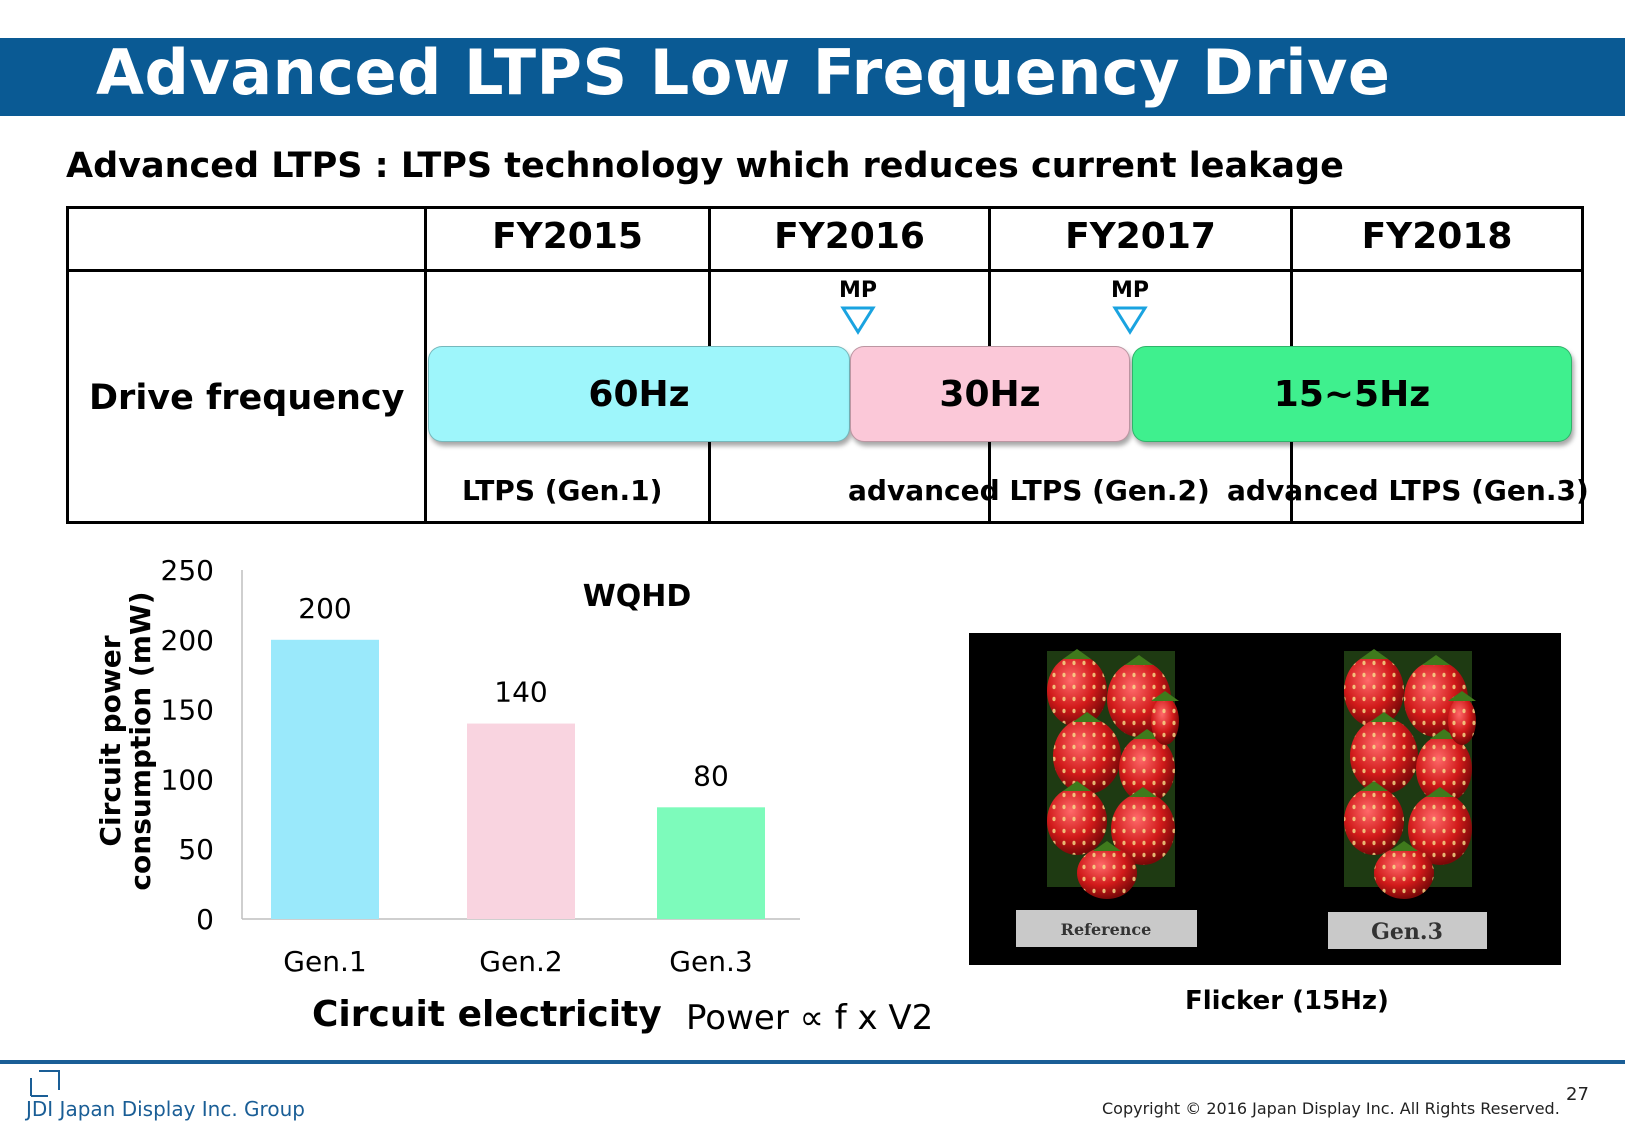 This screenshot has height=1125, width=1625. I want to click on title-bar, so click(812, 77).